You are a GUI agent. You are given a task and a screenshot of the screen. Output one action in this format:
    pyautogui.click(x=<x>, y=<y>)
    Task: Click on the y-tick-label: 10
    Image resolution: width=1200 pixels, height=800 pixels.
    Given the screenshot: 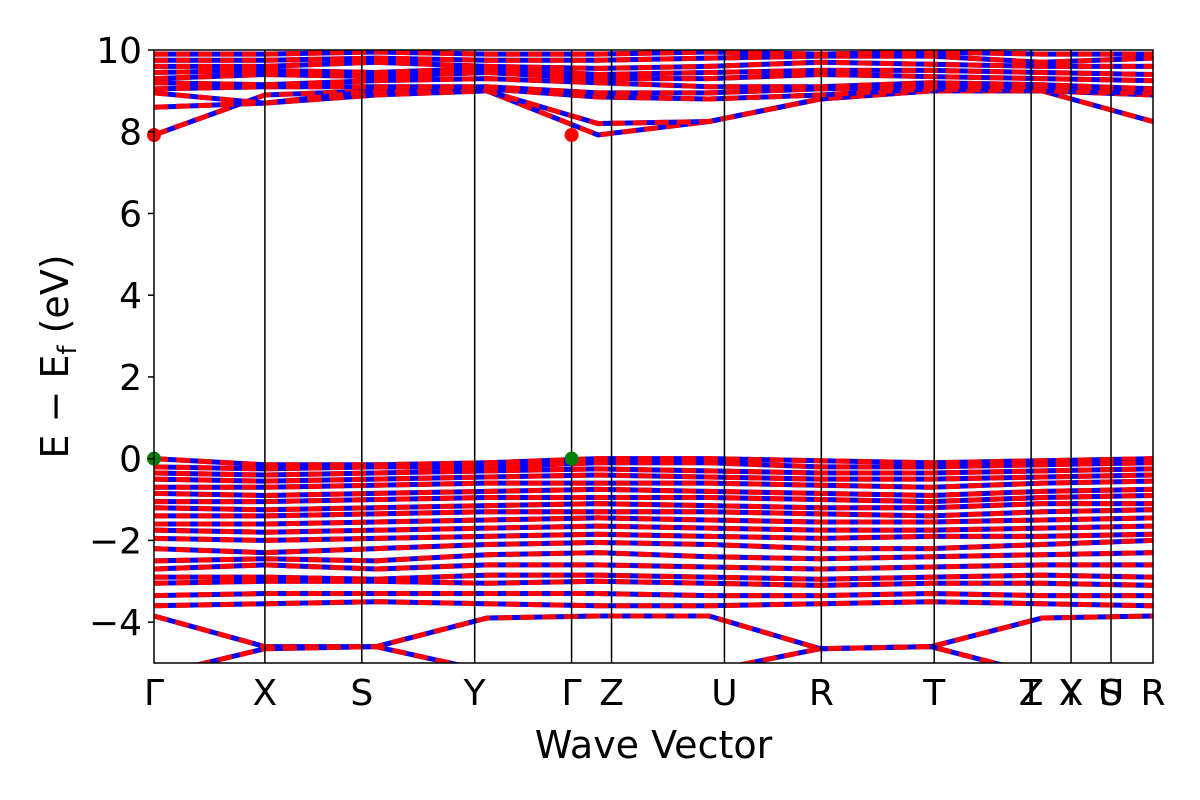 What is the action you would take?
    pyautogui.click(x=119, y=51)
    